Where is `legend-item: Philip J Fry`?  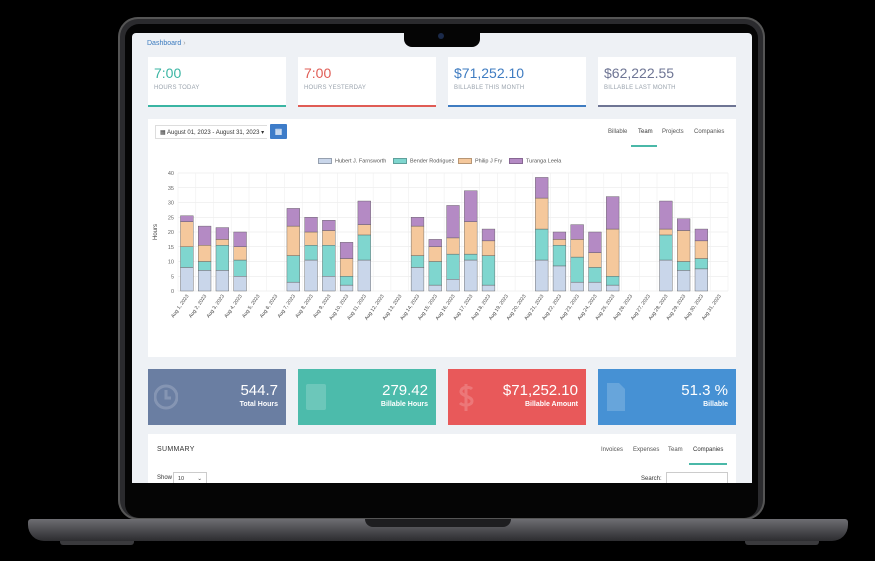
legend-item: Philip J Fry is located at coordinates (480, 161).